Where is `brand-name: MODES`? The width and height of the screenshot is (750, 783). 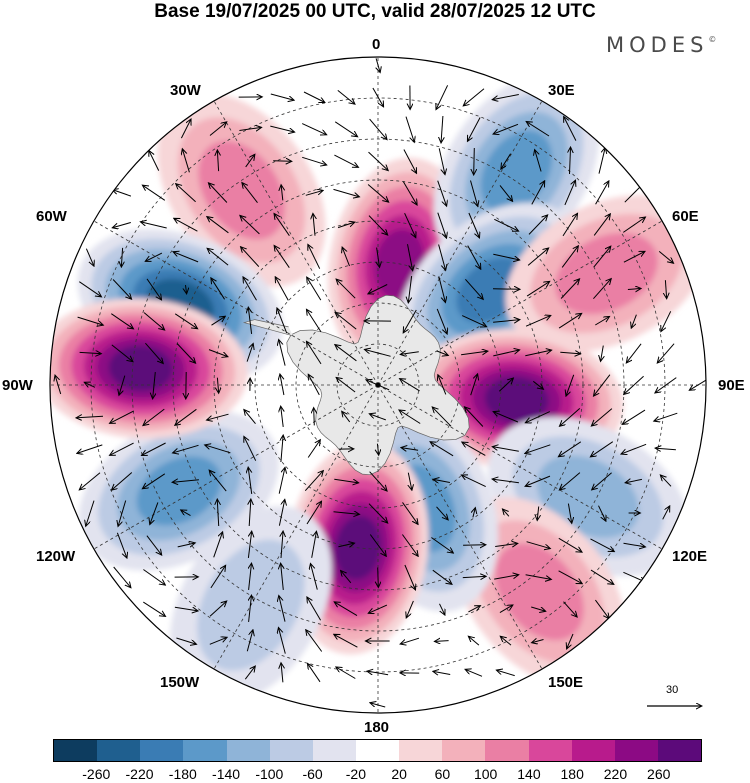
brand-name: MODES is located at coordinates (657, 45).